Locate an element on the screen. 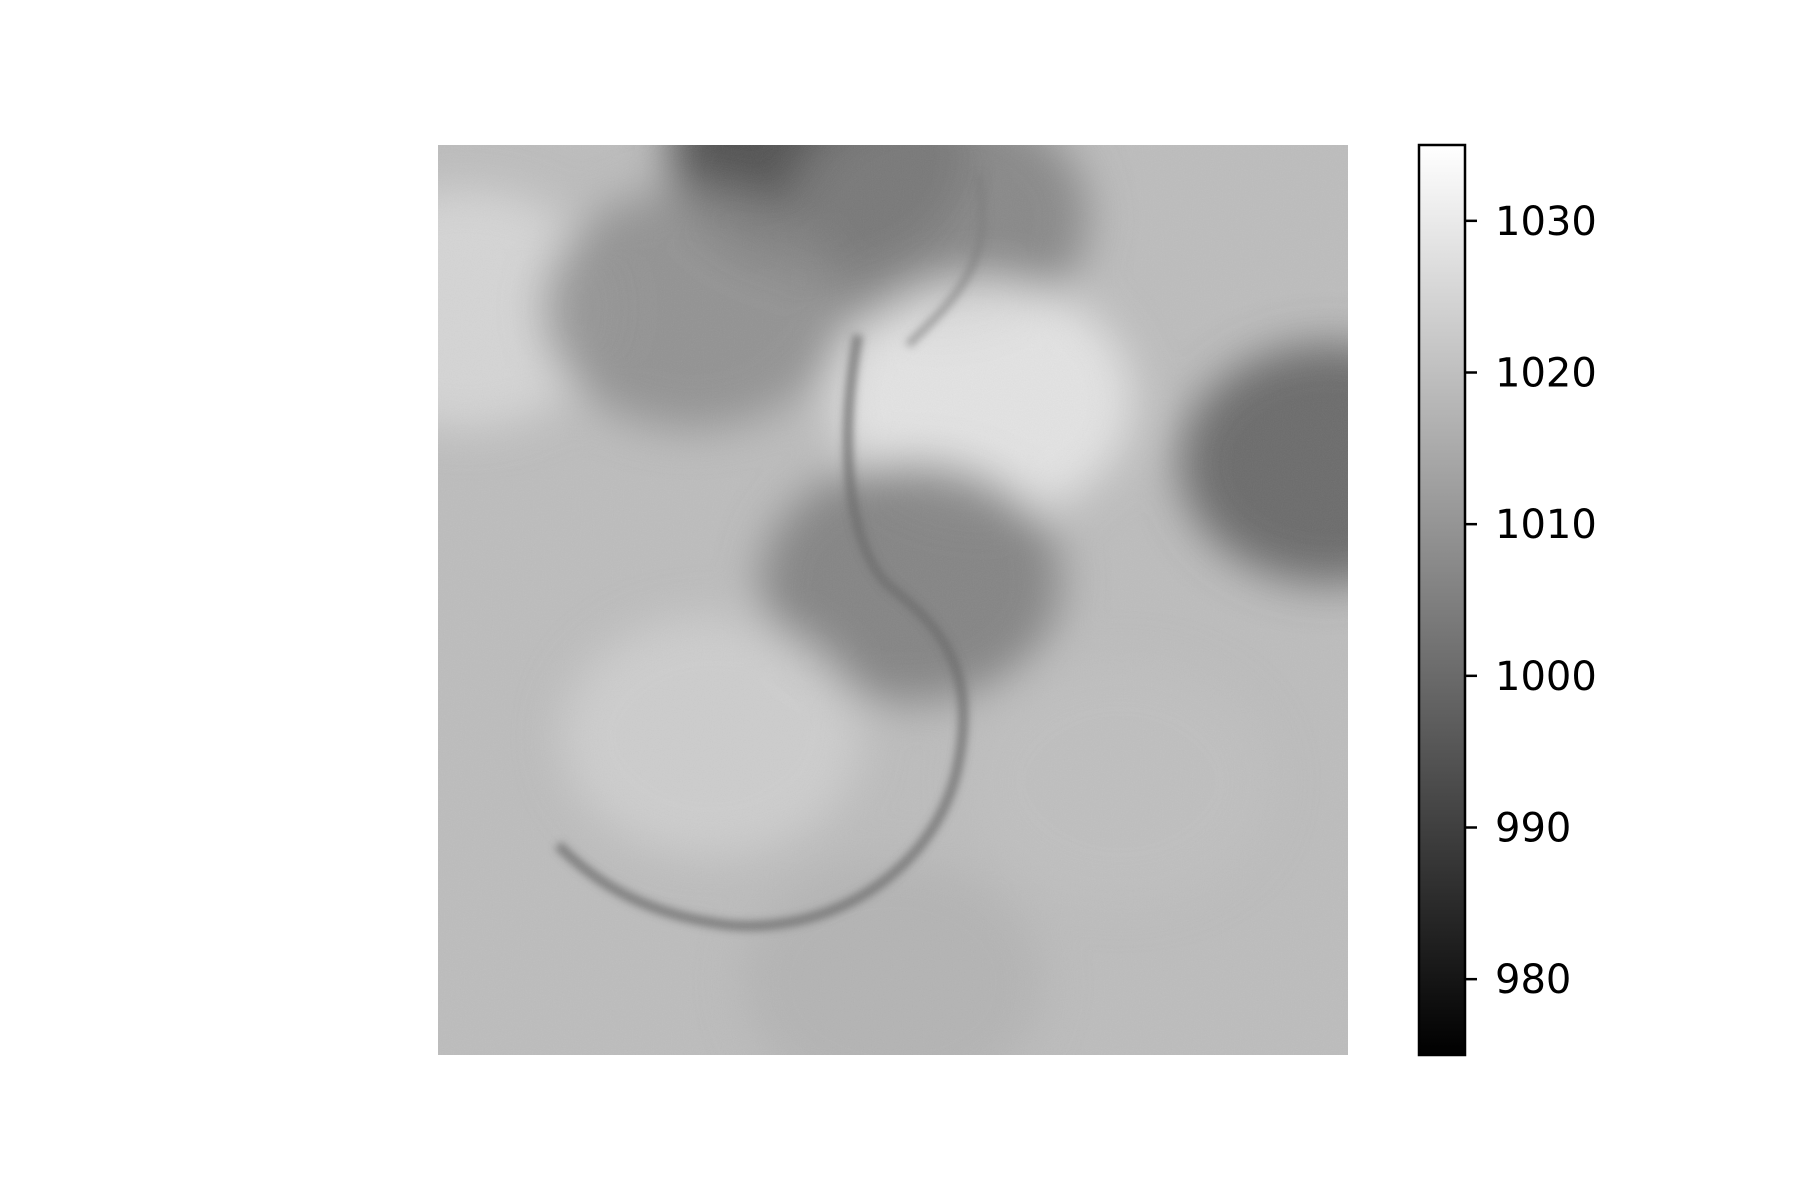 This screenshot has height=1200, width=1800. colorbar-gradient is located at coordinates (1442, 600).